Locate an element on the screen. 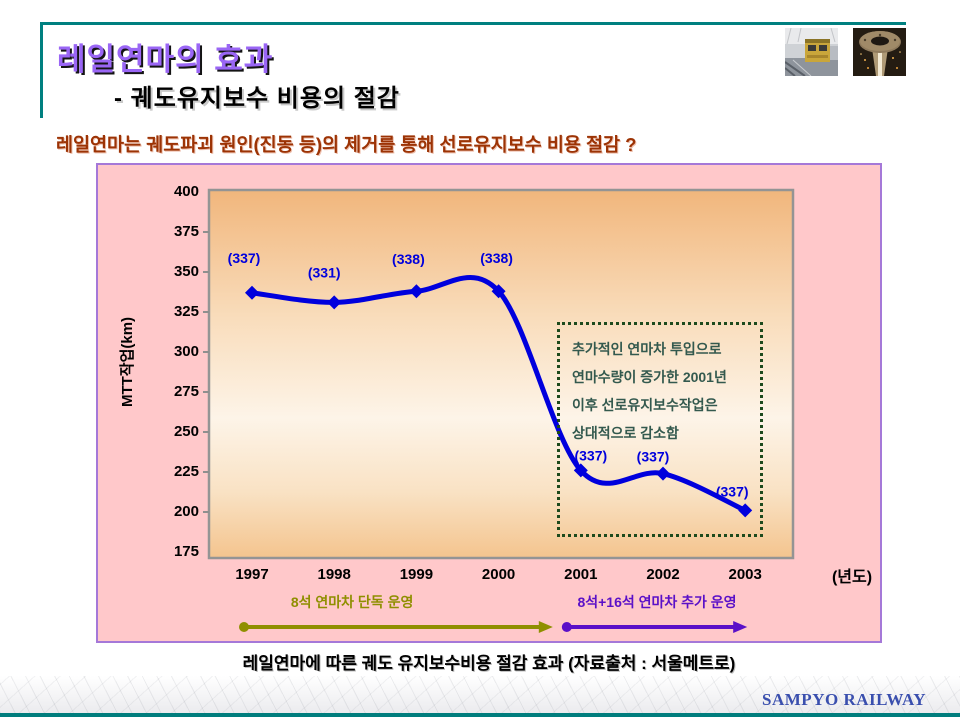 This screenshot has width=960, height=720. x-axis-title: (년도) is located at coordinates (852, 577).